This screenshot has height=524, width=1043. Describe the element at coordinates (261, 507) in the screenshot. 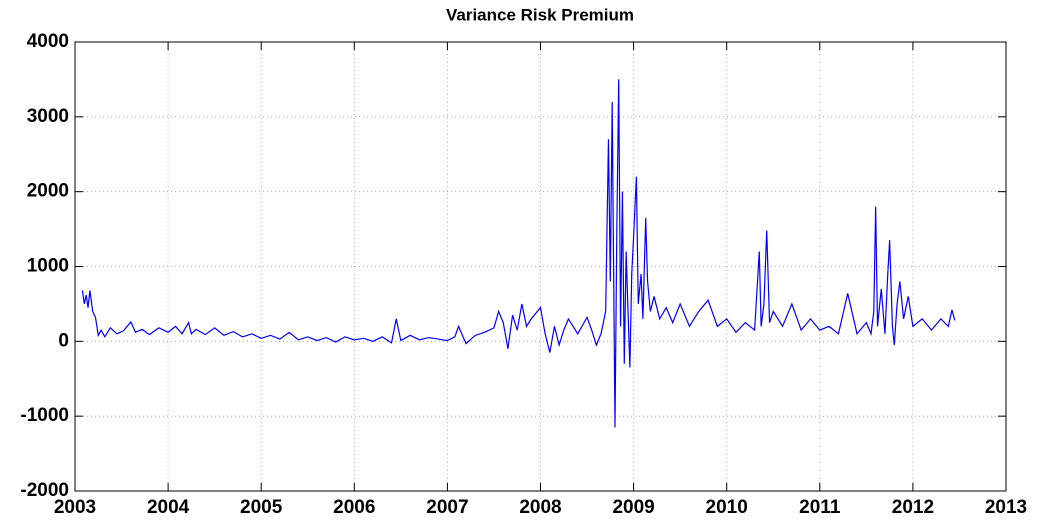

I see `x-tick-label: 2005` at that location.